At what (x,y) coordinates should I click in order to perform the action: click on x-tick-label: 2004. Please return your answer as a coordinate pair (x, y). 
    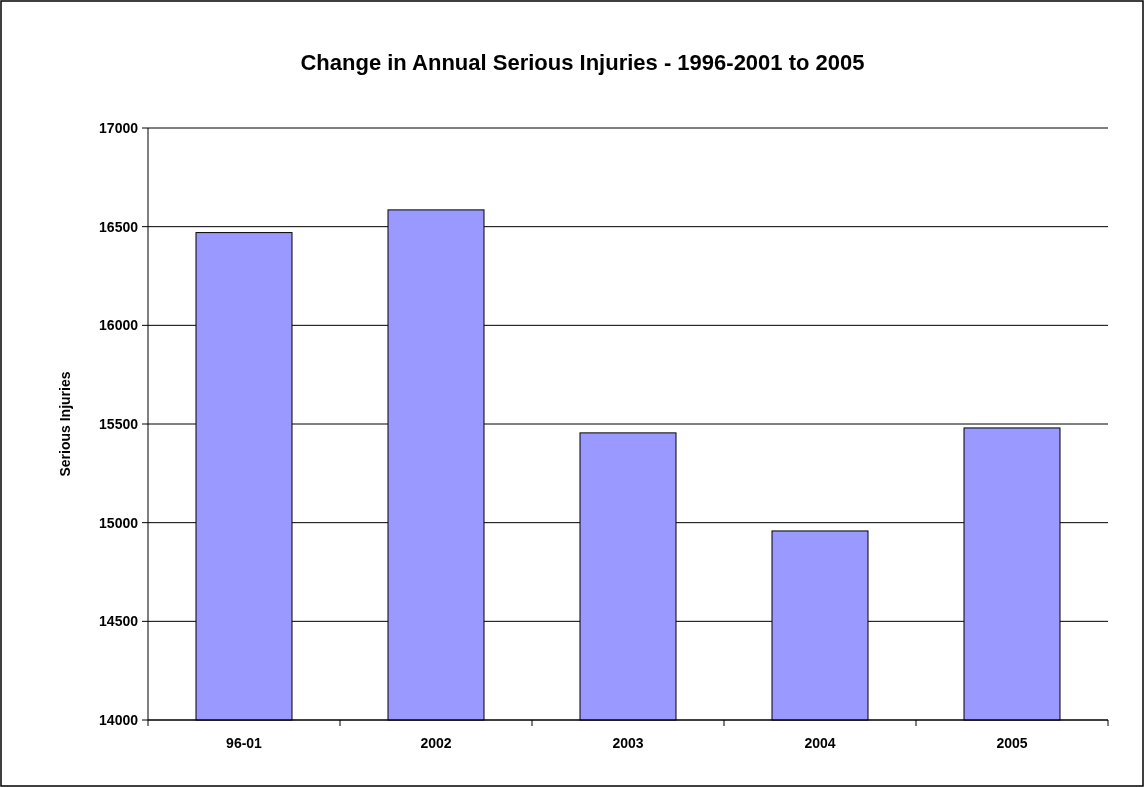
    Looking at the image, I should click on (820, 743).